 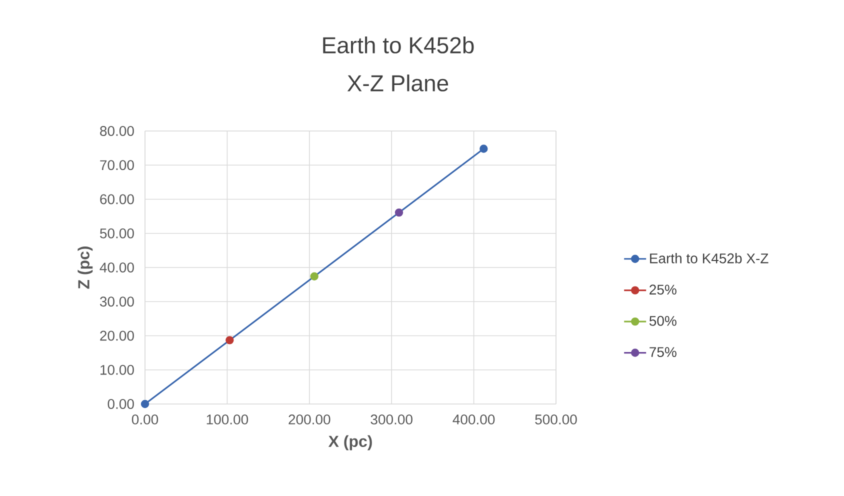 What do you see at coordinates (145, 419) in the screenshot?
I see `x-tick-label: 0.00` at bounding box center [145, 419].